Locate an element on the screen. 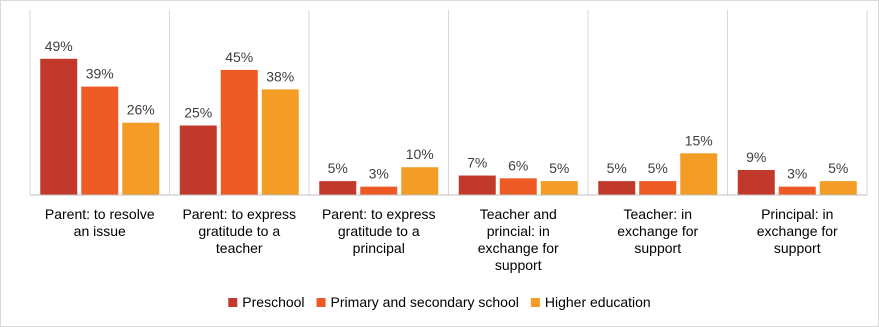 Image resolution: width=879 pixels, height=327 pixels. data-label: 45% is located at coordinates (239, 57).